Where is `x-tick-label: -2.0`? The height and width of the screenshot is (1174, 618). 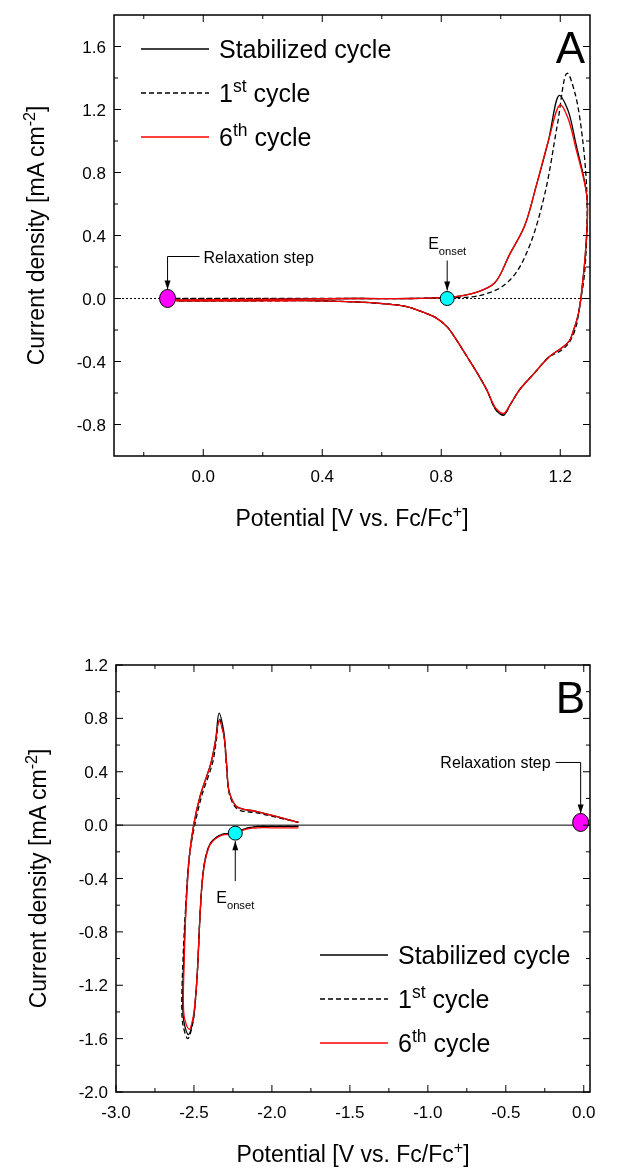
x-tick-label: -2.0 is located at coordinates (272, 1112).